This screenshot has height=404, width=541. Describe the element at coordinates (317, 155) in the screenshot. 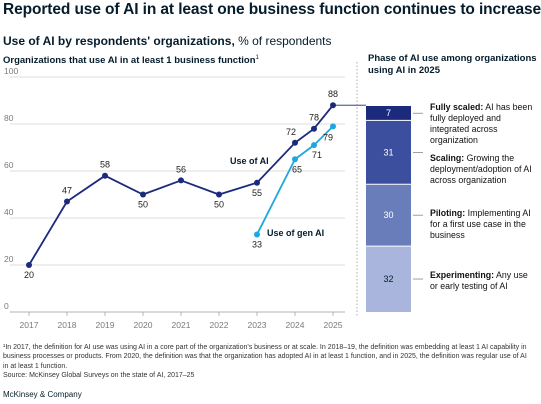

I see `data-label: 71` at that location.